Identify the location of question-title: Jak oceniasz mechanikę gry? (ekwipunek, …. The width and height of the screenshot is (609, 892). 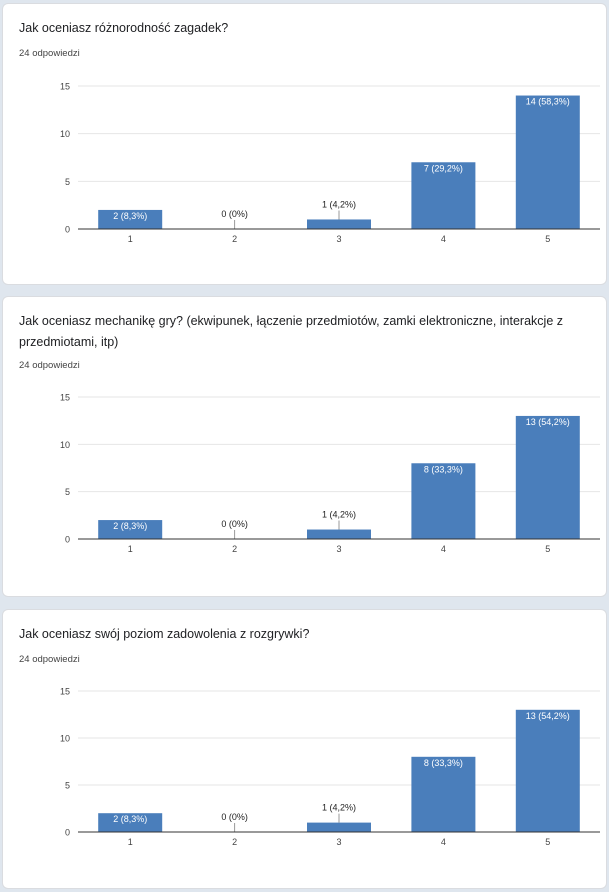
(291, 331).